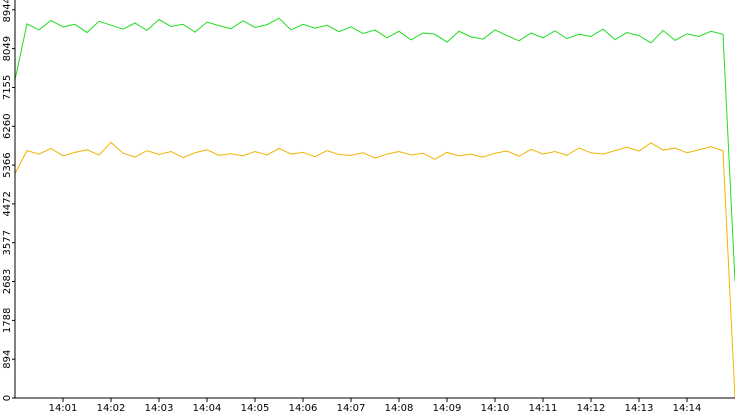 This screenshot has height=415, width=735. What do you see at coordinates (63, 408) in the screenshot?
I see `x-tick-label: 14:01` at bounding box center [63, 408].